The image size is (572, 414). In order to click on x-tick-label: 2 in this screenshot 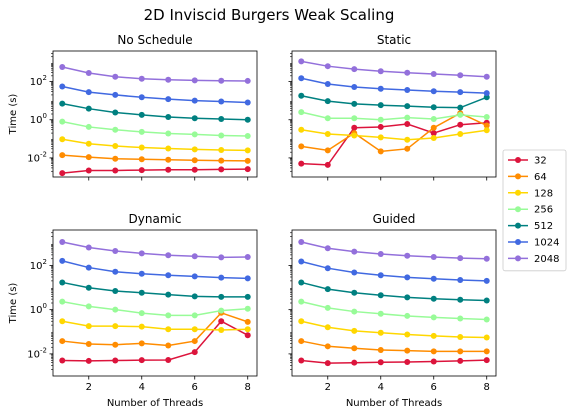, I will do `click(89, 387)`.